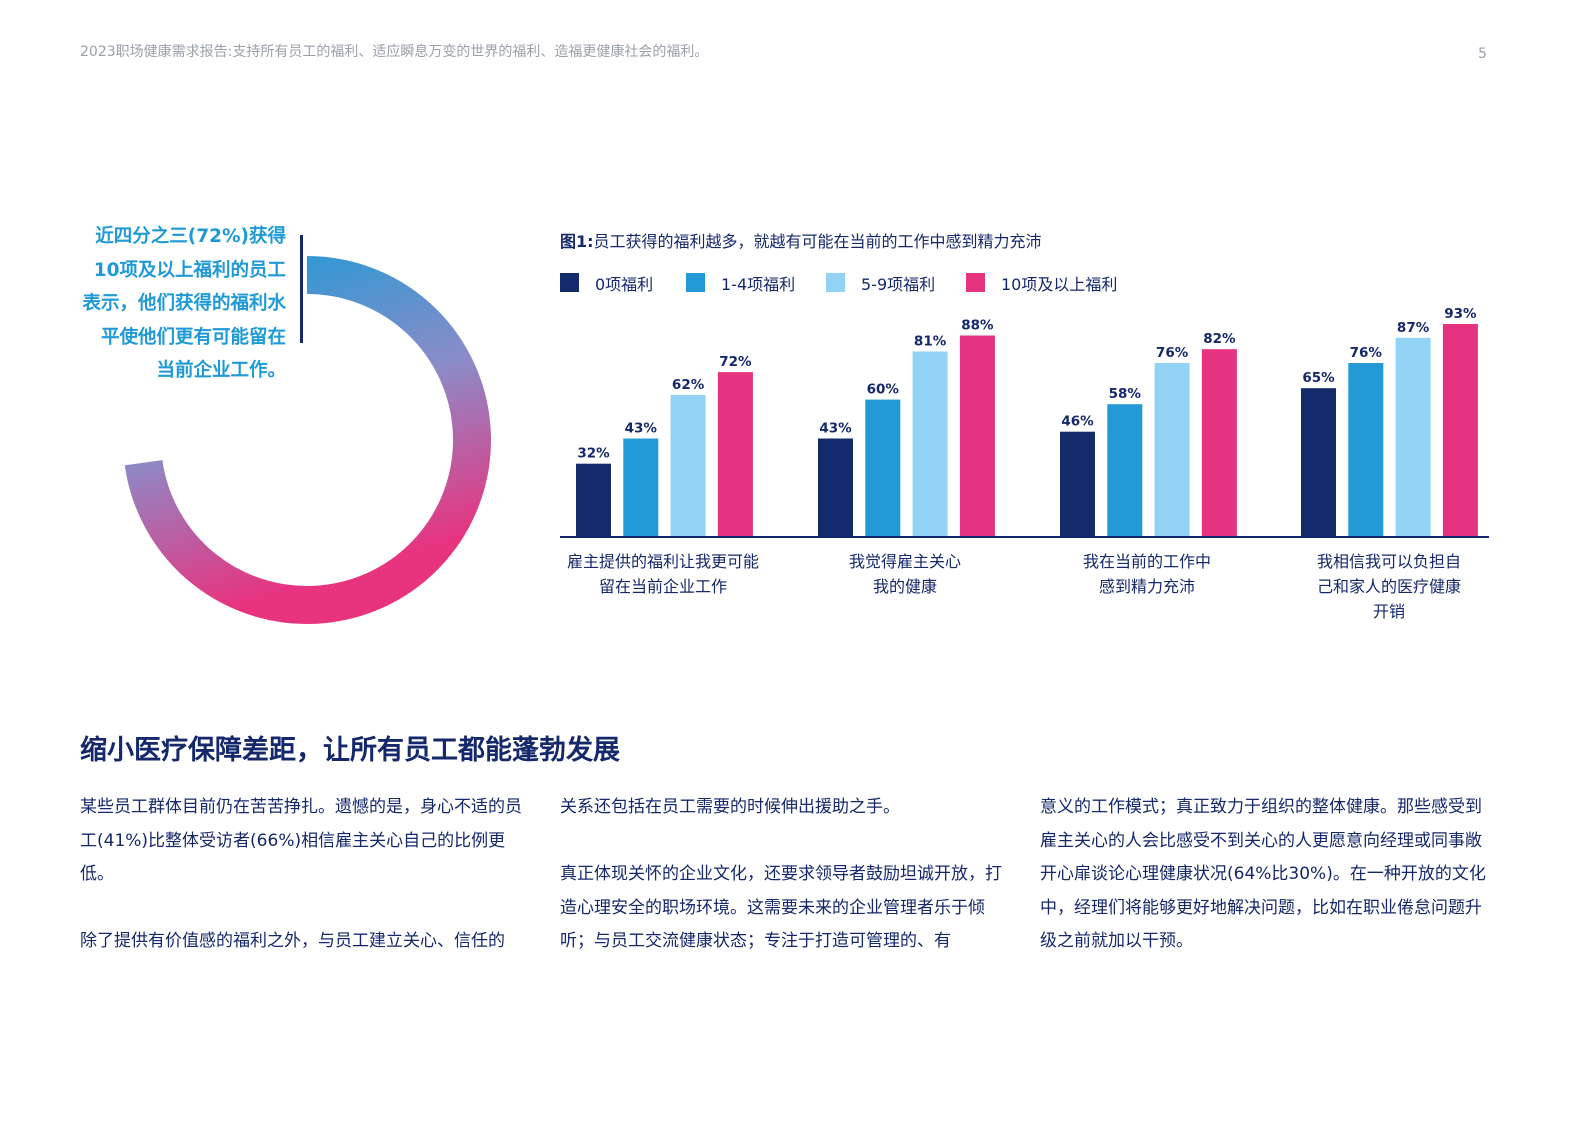  Describe the element at coordinates (663, 574) in the screenshot. I see `category-label: 雇主提供的福利让我更可能 留在当前企业工作` at that location.